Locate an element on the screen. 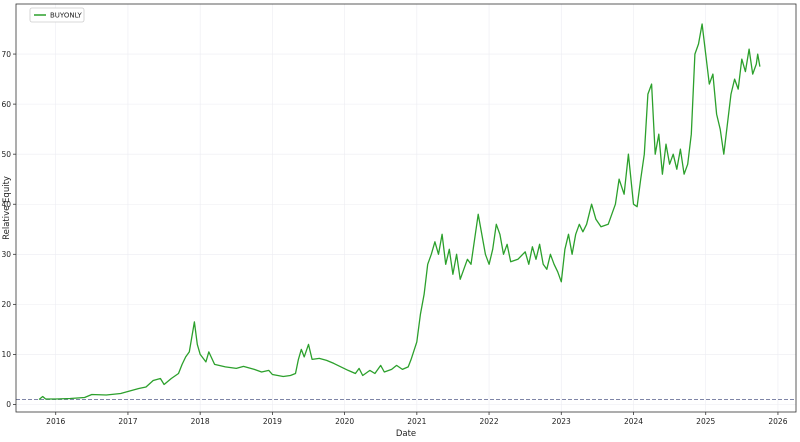 This screenshot has height=442, width=800. x-tick-label: 2022 is located at coordinates (489, 421).